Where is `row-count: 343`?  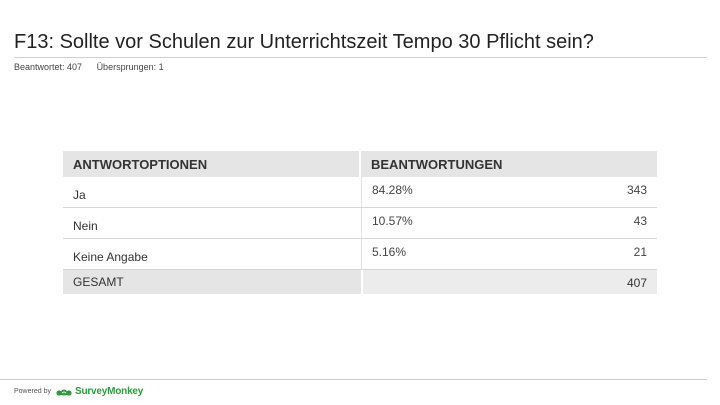
row-count: 343 is located at coordinates (636, 190).